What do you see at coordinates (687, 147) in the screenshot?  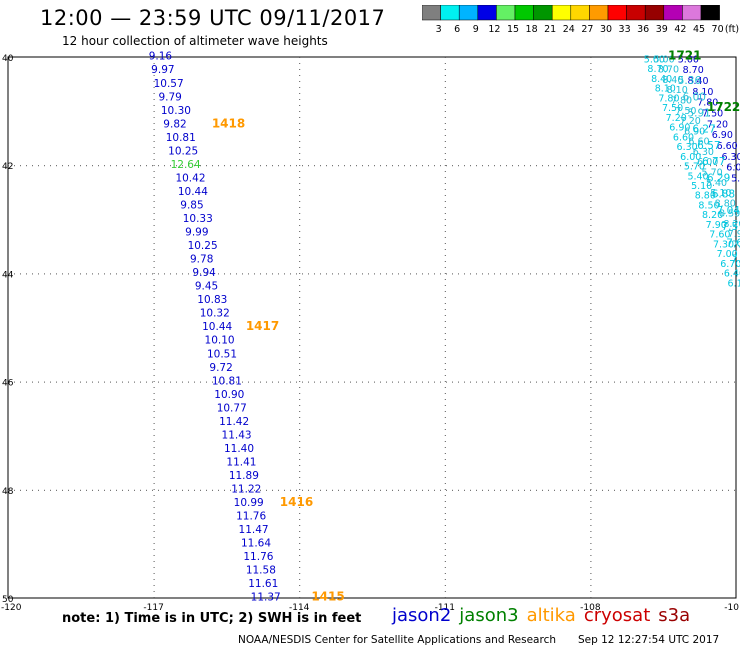 I see `clutter-value: 6.30` at bounding box center [687, 147].